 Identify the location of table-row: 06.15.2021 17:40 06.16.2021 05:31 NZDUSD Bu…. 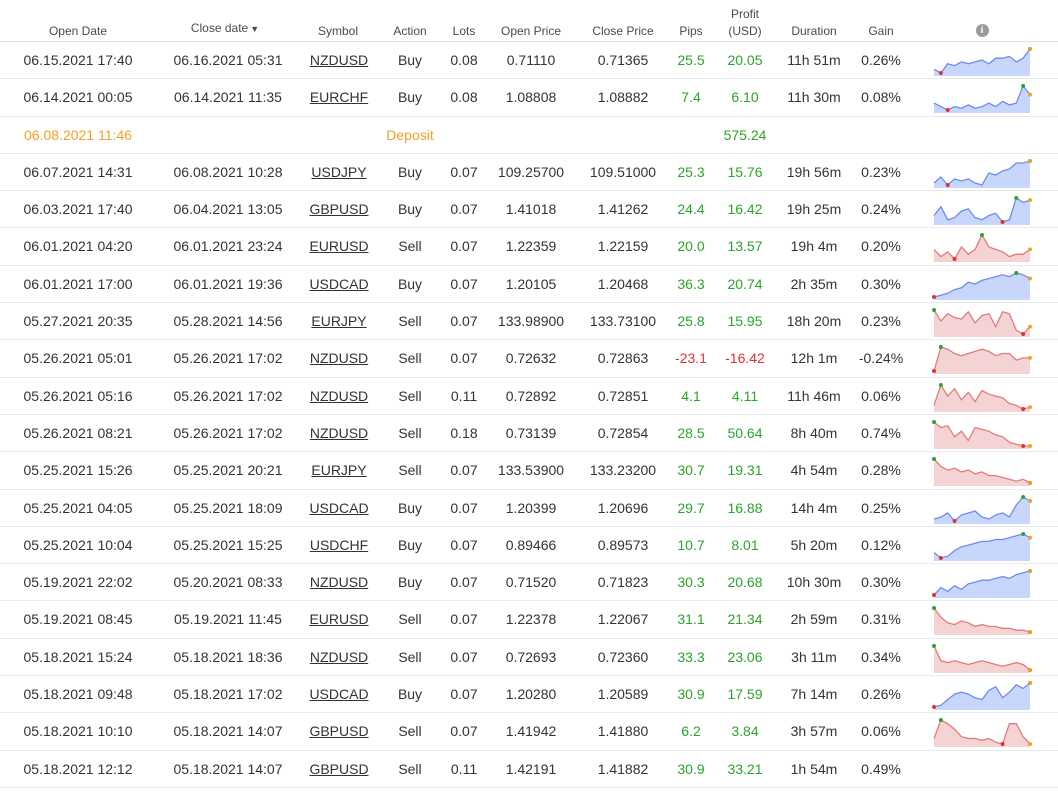
(529, 61).